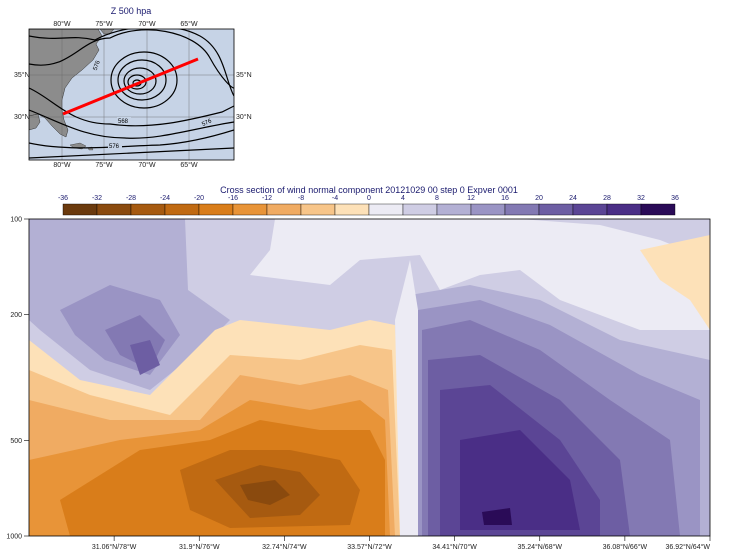 The width and height of the screenshot is (736, 556). What do you see at coordinates (14, 537) in the screenshot?
I see `y-tick-label: 1000` at bounding box center [14, 537].